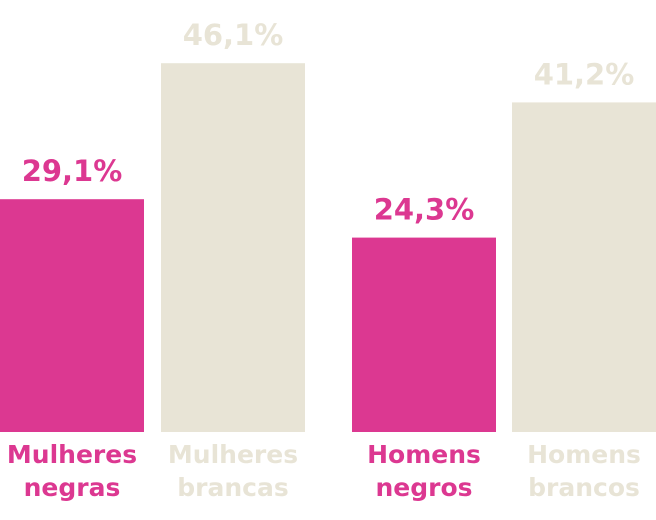 The height and width of the screenshot is (520, 656). What do you see at coordinates (584, 74) in the screenshot?
I see `value-label: 41,2%` at bounding box center [584, 74].